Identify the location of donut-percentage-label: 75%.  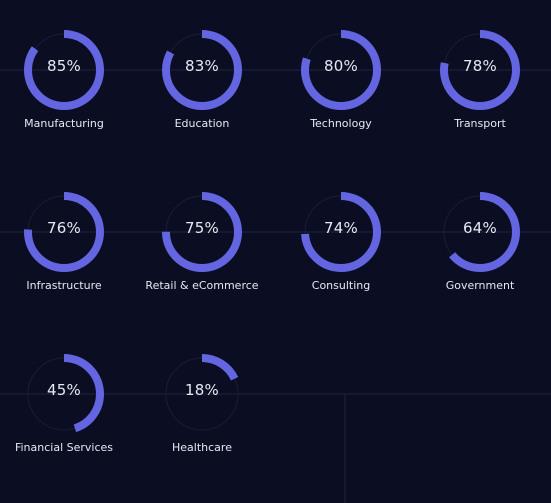
(202, 228).